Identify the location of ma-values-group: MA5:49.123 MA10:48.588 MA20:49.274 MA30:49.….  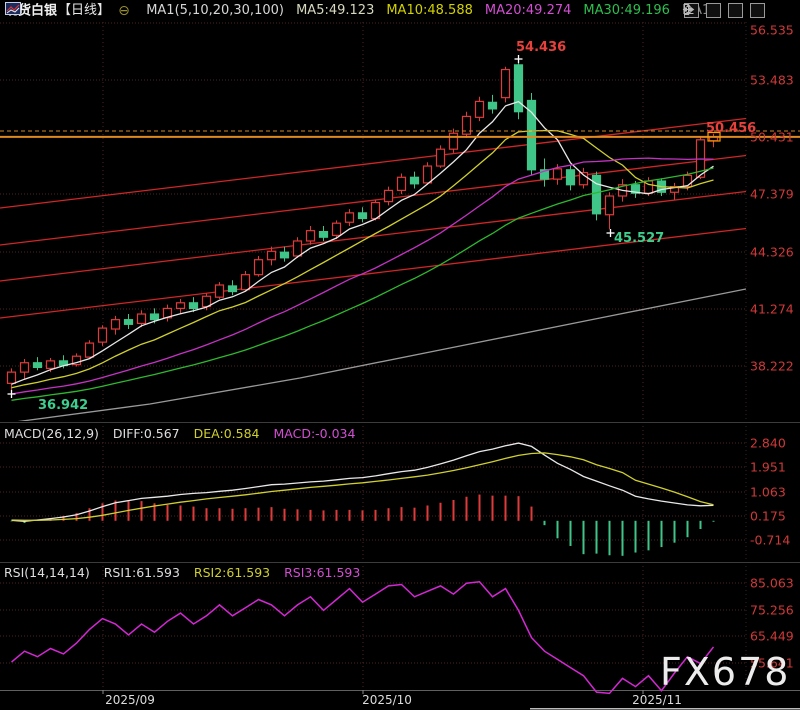
(513, 11).